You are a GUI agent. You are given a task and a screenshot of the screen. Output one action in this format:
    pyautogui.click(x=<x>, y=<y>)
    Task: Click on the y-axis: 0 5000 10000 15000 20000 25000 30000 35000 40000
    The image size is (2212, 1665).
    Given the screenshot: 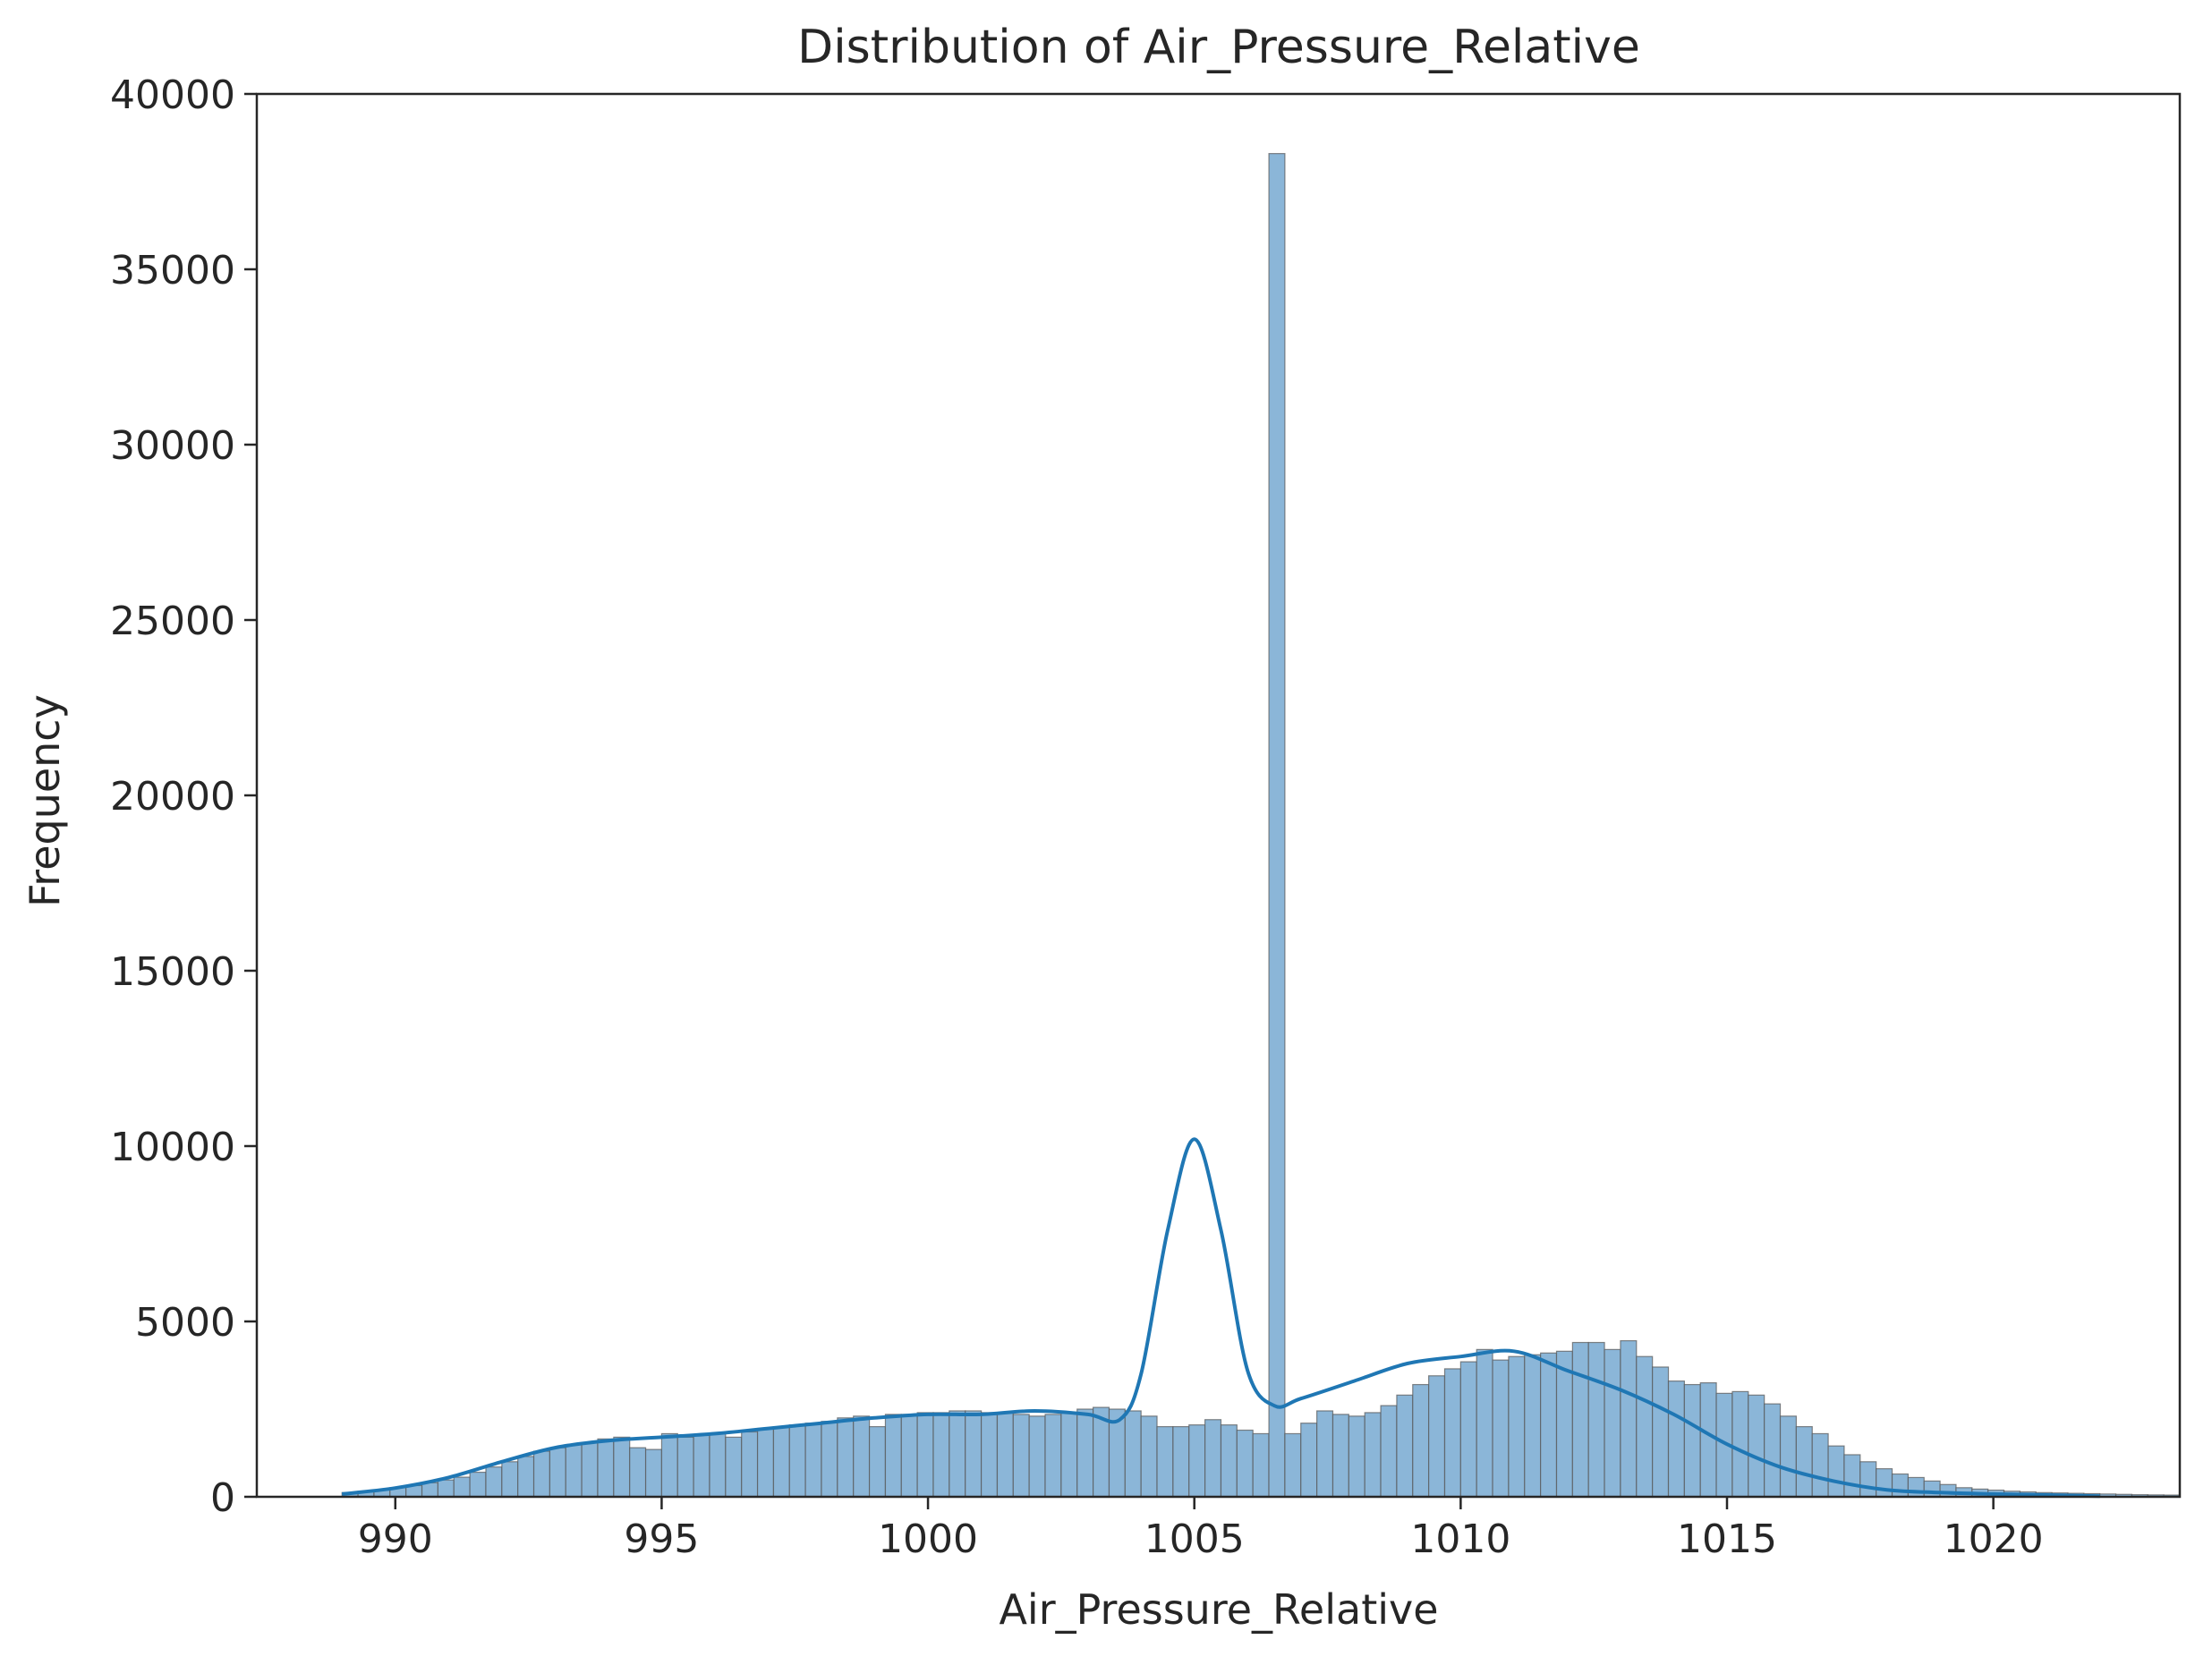 What is the action you would take?
    pyautogui.click(x=183, y=797)
    